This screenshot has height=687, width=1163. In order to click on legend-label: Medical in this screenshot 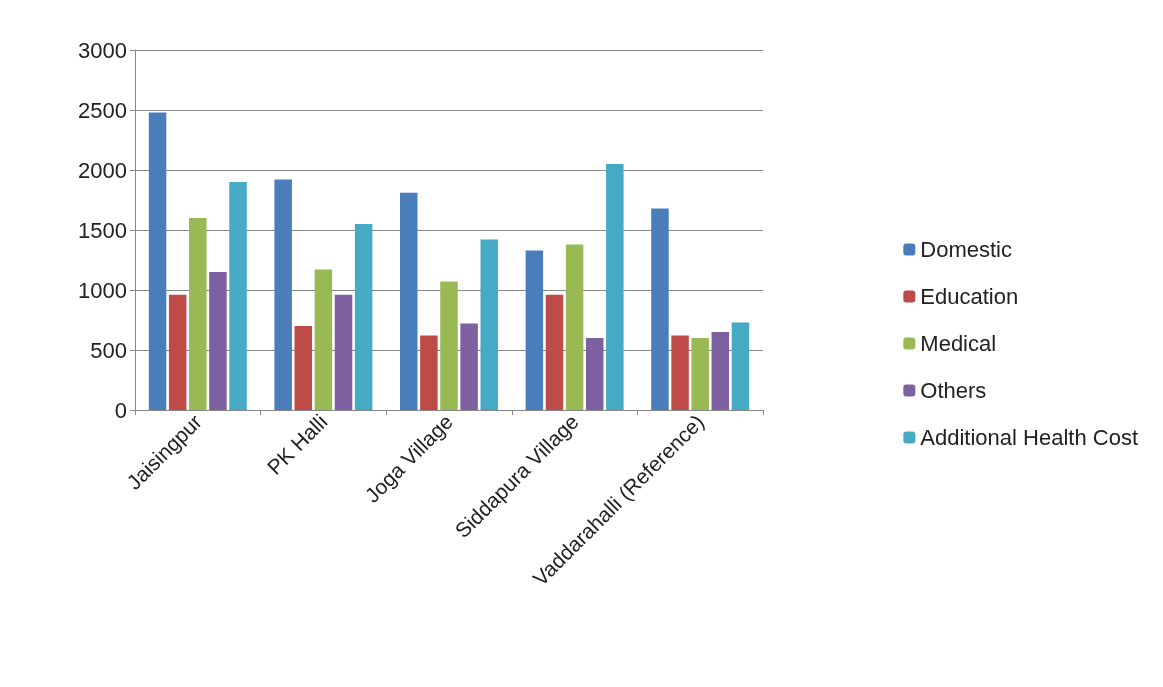, I will do `click(958, 343)`.